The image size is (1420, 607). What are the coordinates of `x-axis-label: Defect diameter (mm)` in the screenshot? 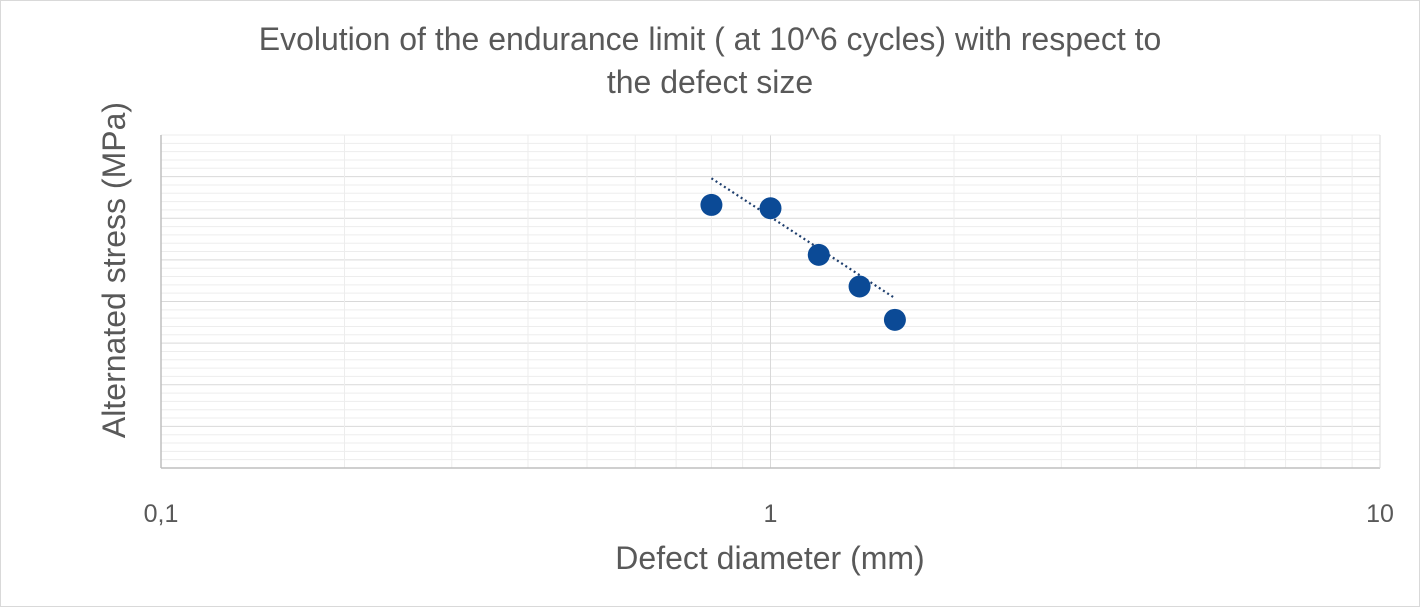 It's located at (770, 558).